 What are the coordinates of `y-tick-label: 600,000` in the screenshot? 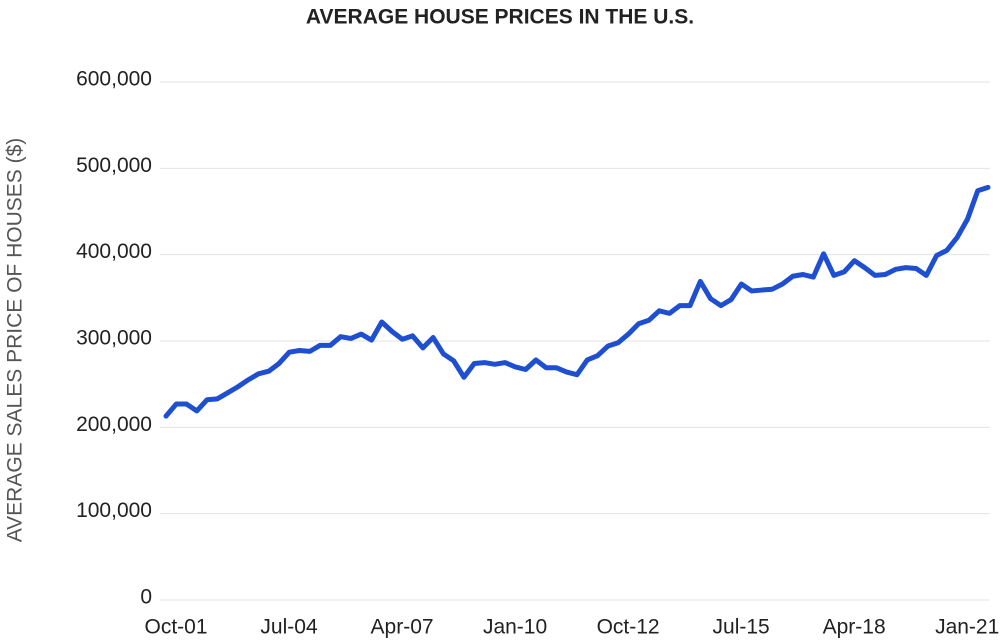 It's located at (114, 79).